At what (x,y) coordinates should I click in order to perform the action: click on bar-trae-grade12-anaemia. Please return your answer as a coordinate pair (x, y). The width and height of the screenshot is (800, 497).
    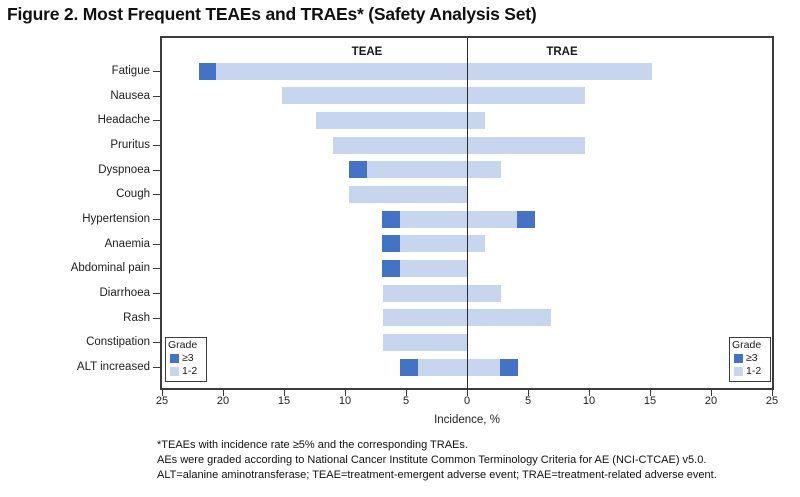
    Looking at the image, I should click on (476, 244).